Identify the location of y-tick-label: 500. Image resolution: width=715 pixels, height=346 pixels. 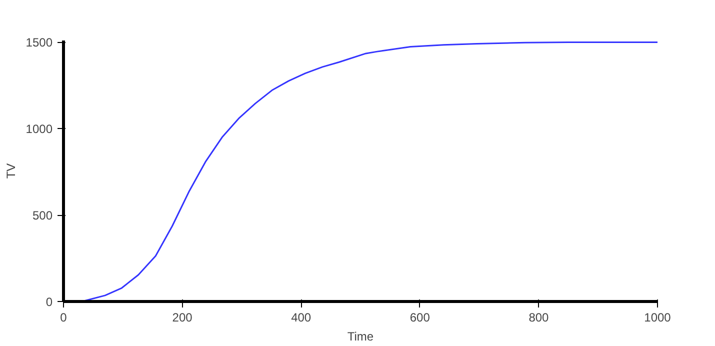
(42, 215).